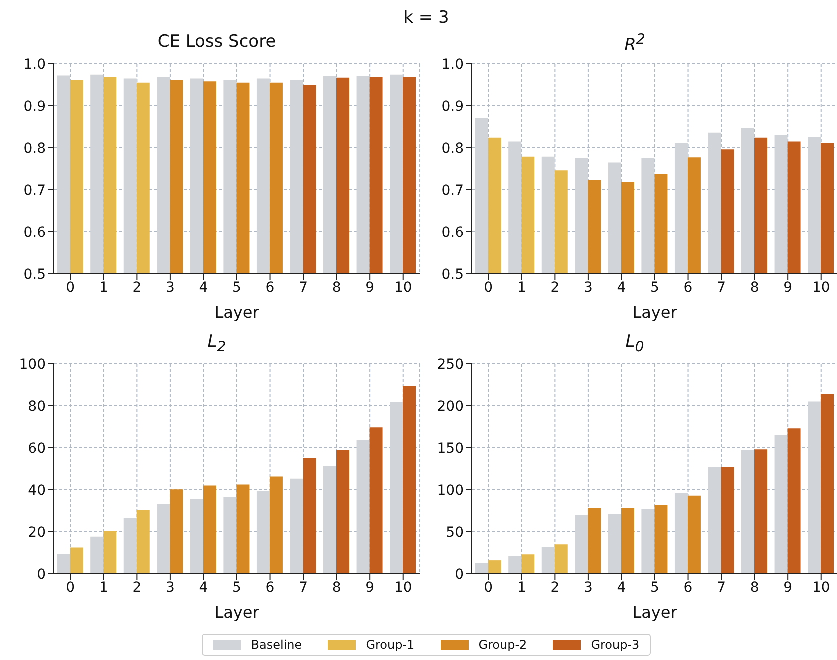  What do you see at coordinates (217, 43) in the screenshot?
I see `chart-title: CE Loss Score` at bounding box center [217, 43].